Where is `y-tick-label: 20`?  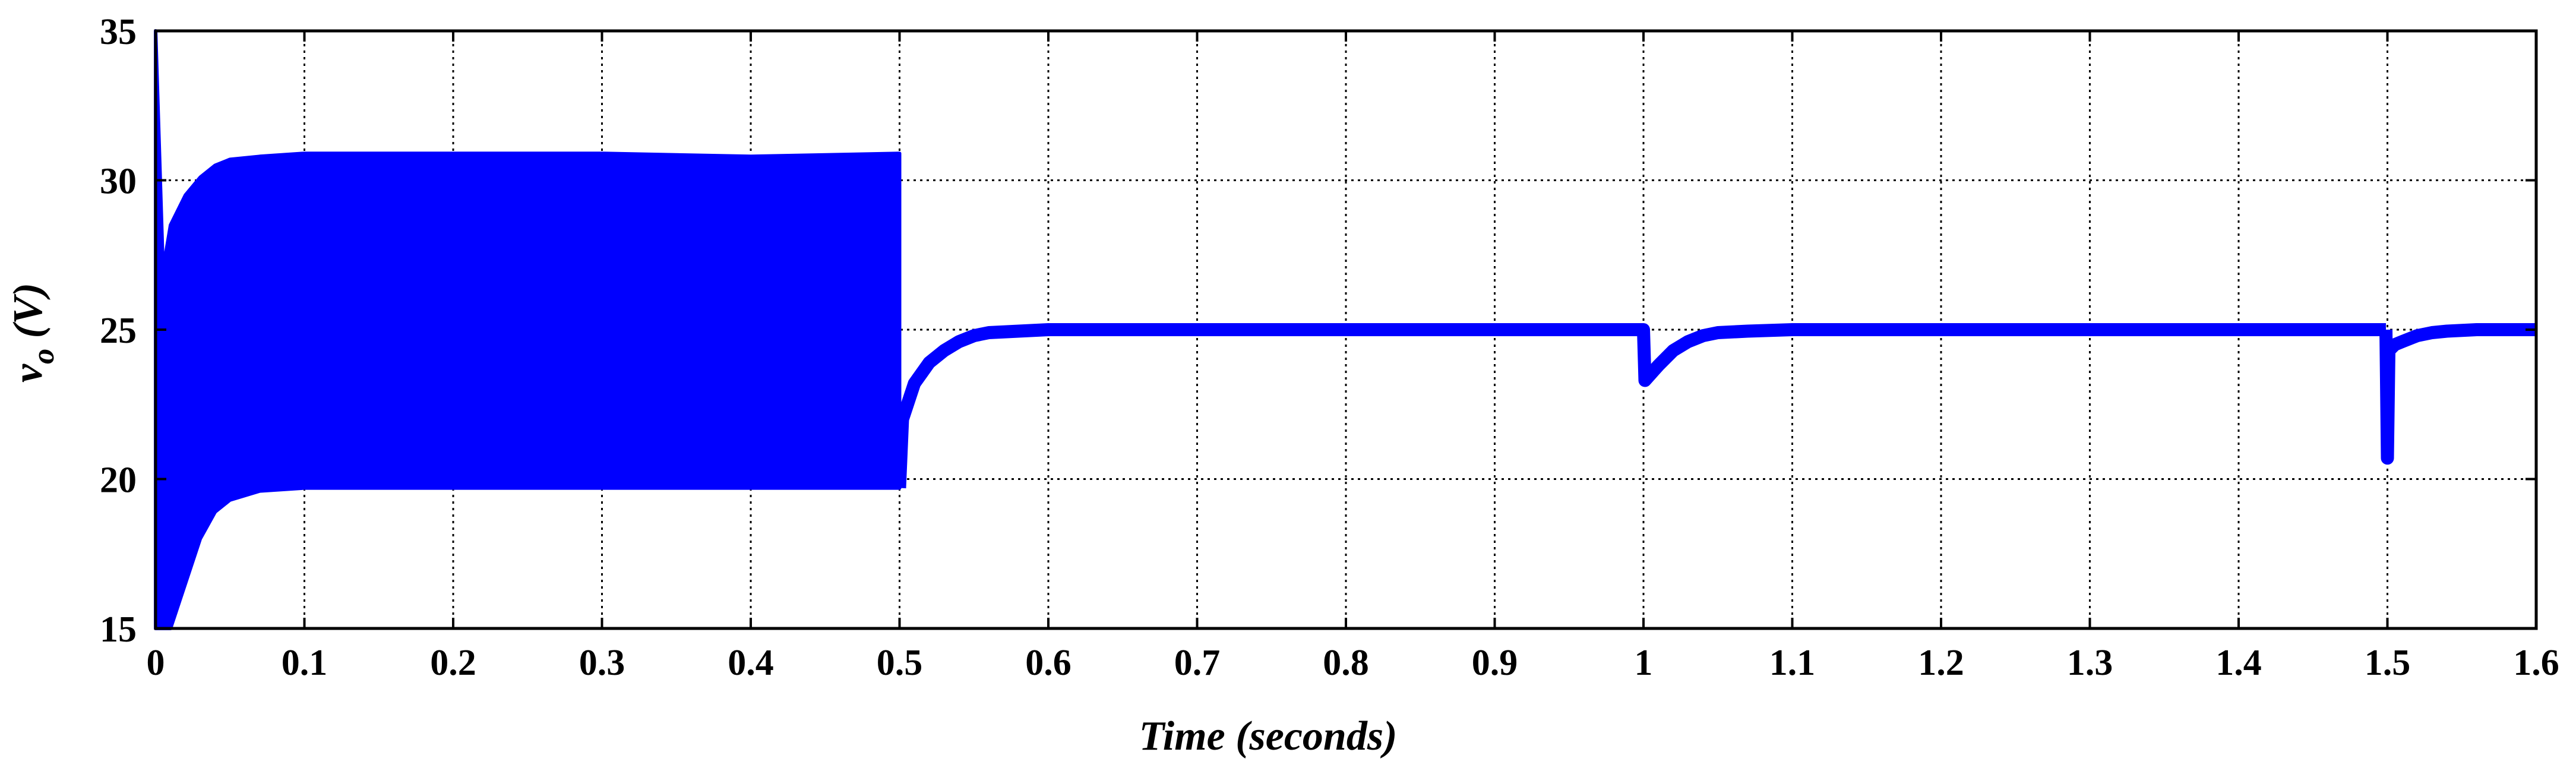 y-tick-label: 20 is located at coordinates (118, 480).